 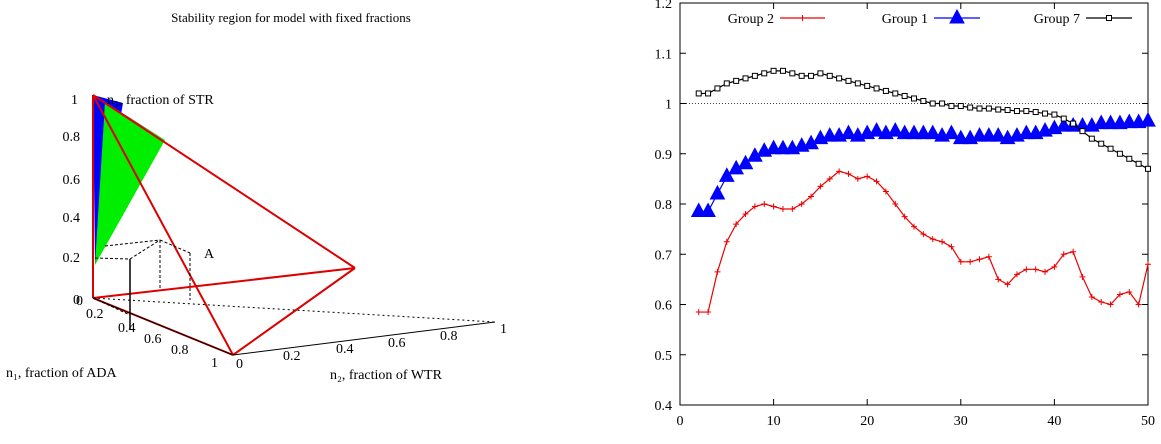 I want to click on y-tick-label: 1.2, so click(x=664, y=6).